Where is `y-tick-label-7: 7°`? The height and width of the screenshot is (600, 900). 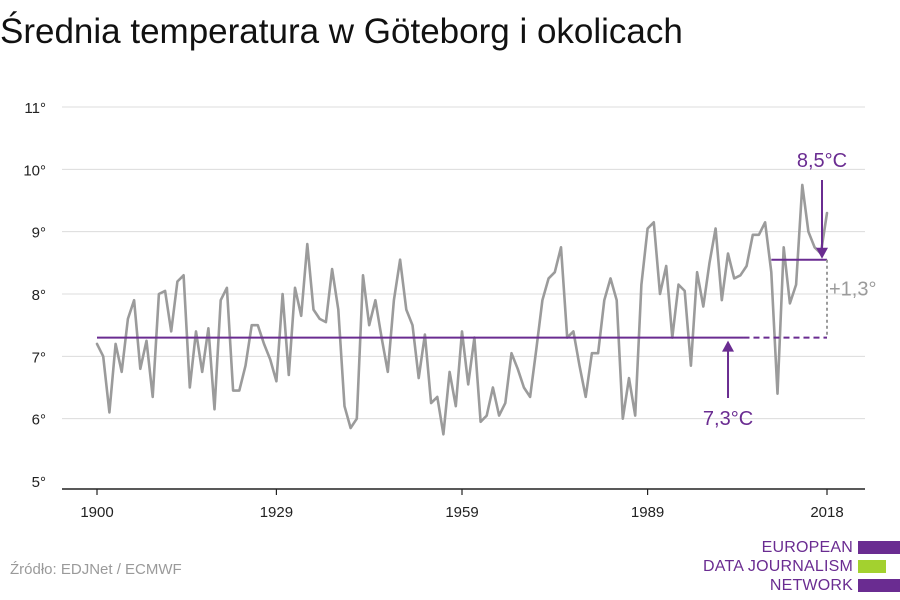 y-tick-label-7: 7° is located at coordinates (39, 357).